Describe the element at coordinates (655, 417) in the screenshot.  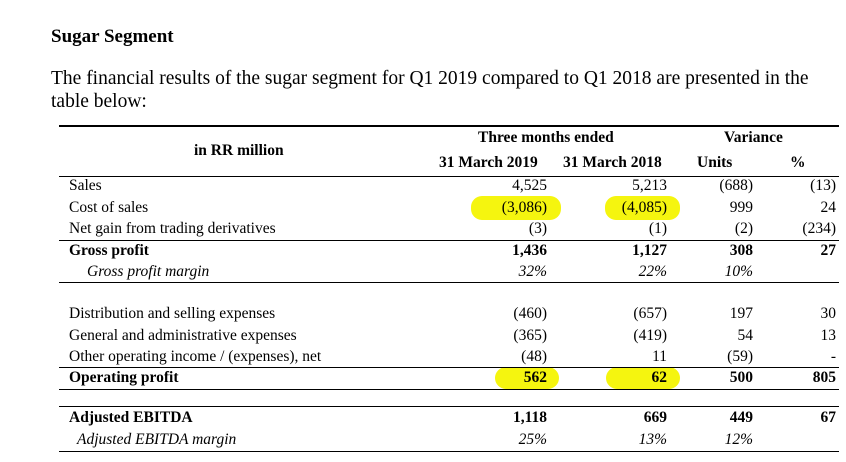
I see `value-2018: 669` at that location.